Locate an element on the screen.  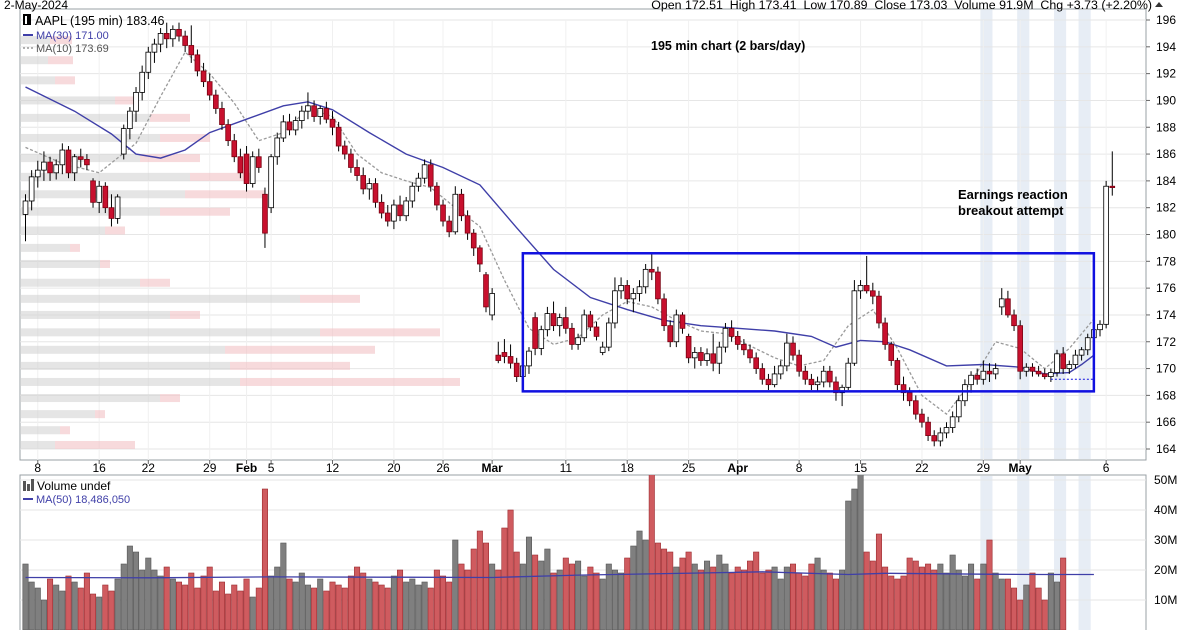
header-menu-icon is located at coordinates (1159, 4).